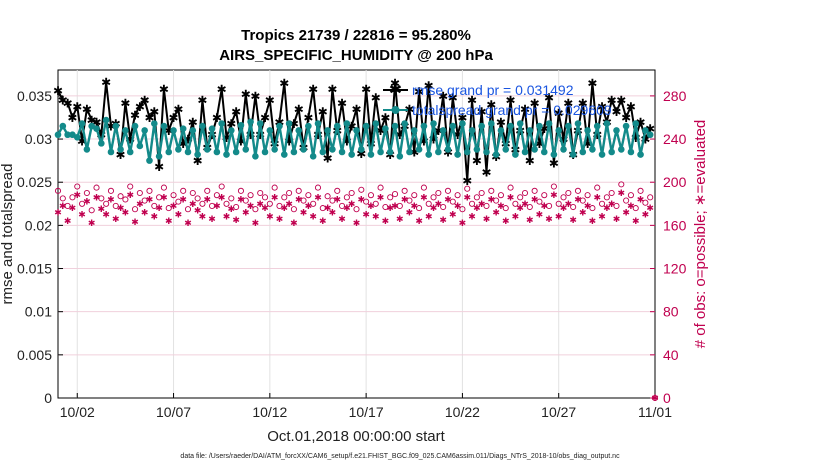  What do you see at coordinates (48, 398) in the screenshot?
I see `y-left-tick-label: 0` at bounding box center [48, 398].